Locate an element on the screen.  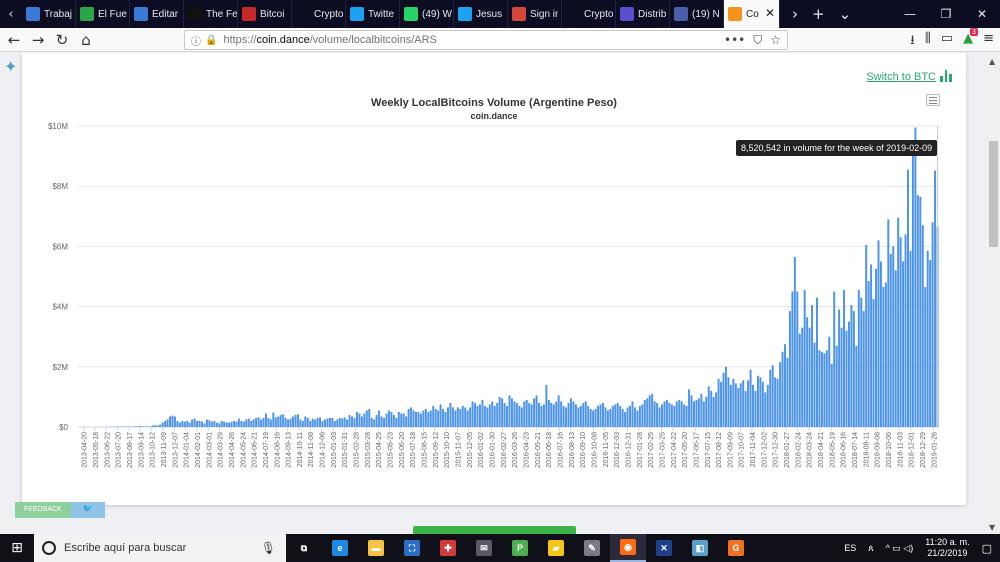
firefox-icon: ◉ is located at coordinates (628, 548).